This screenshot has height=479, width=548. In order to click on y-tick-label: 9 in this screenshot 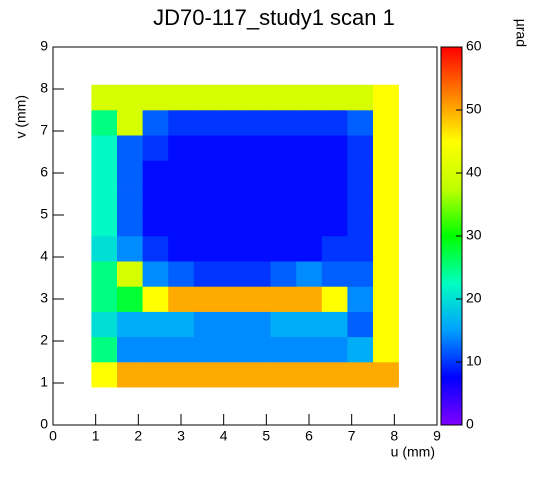, I will do `click(44, 46)`.